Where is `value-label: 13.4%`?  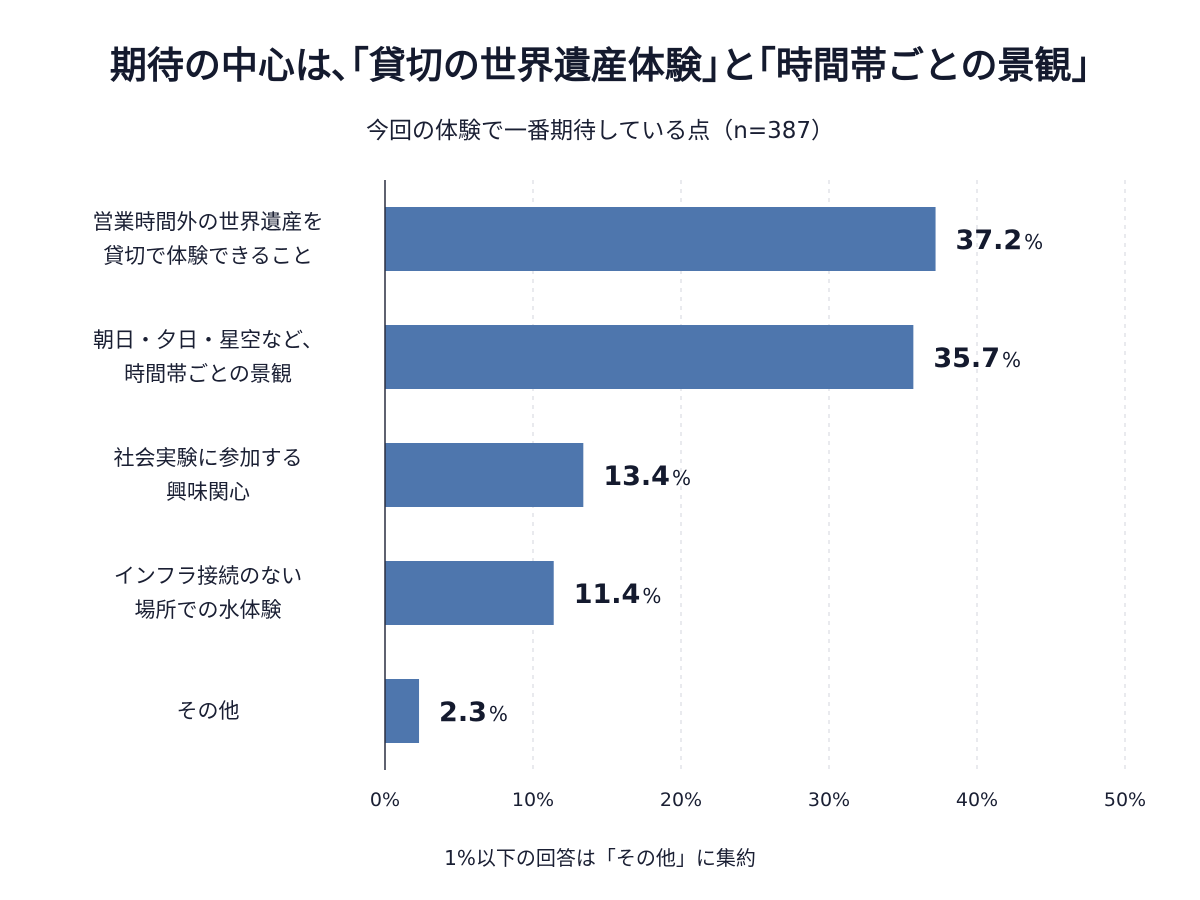
value-label: 13.4% is located at coordinates (647, 476).